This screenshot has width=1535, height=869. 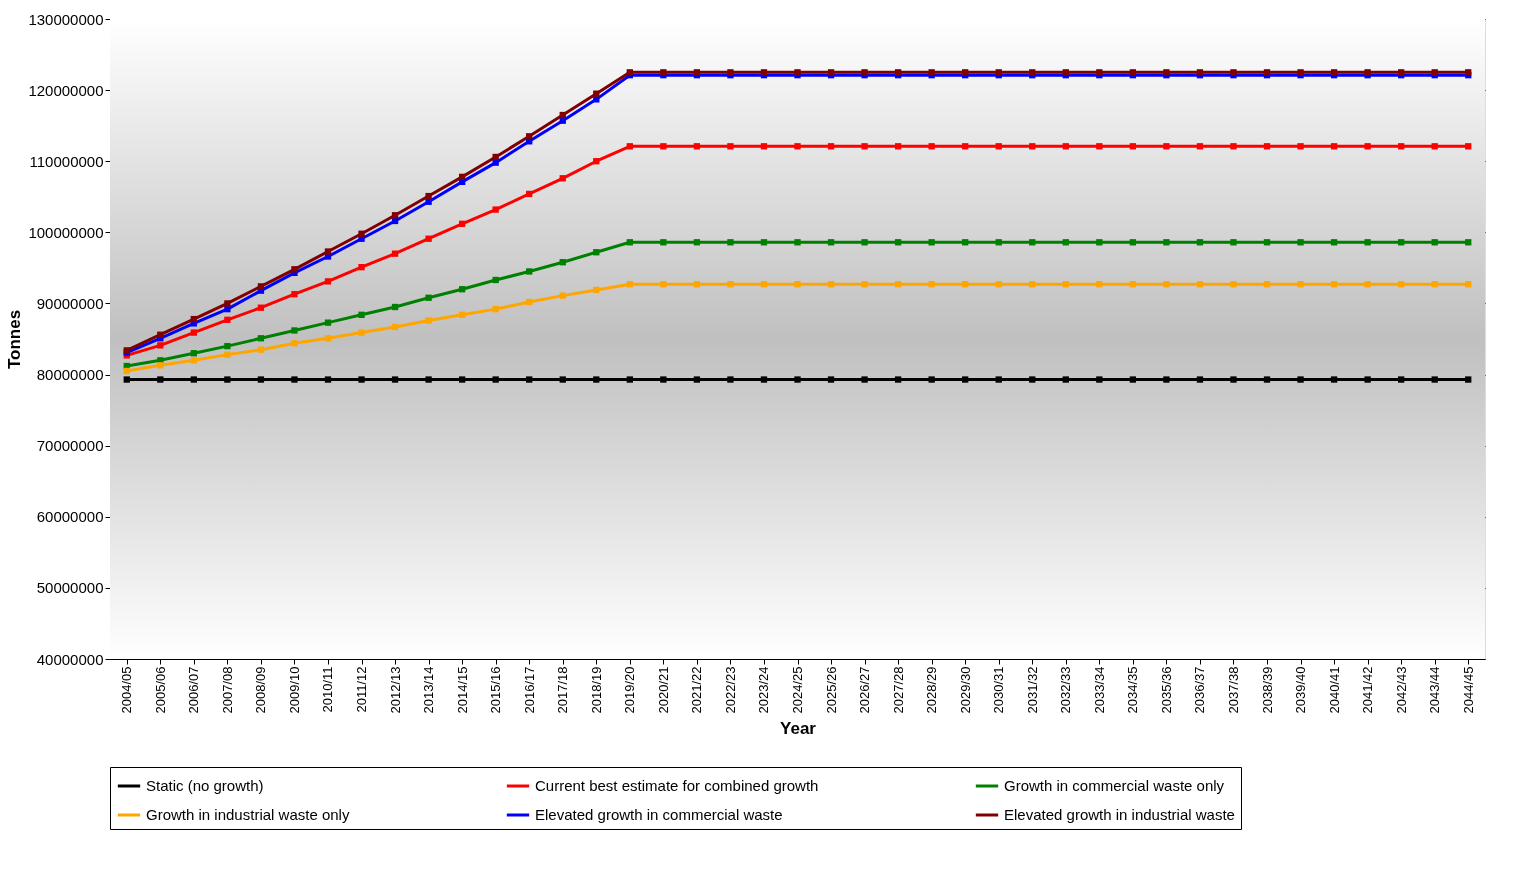 I want to click on x-tick-label: 2010/11, so click(x=328, y=689).